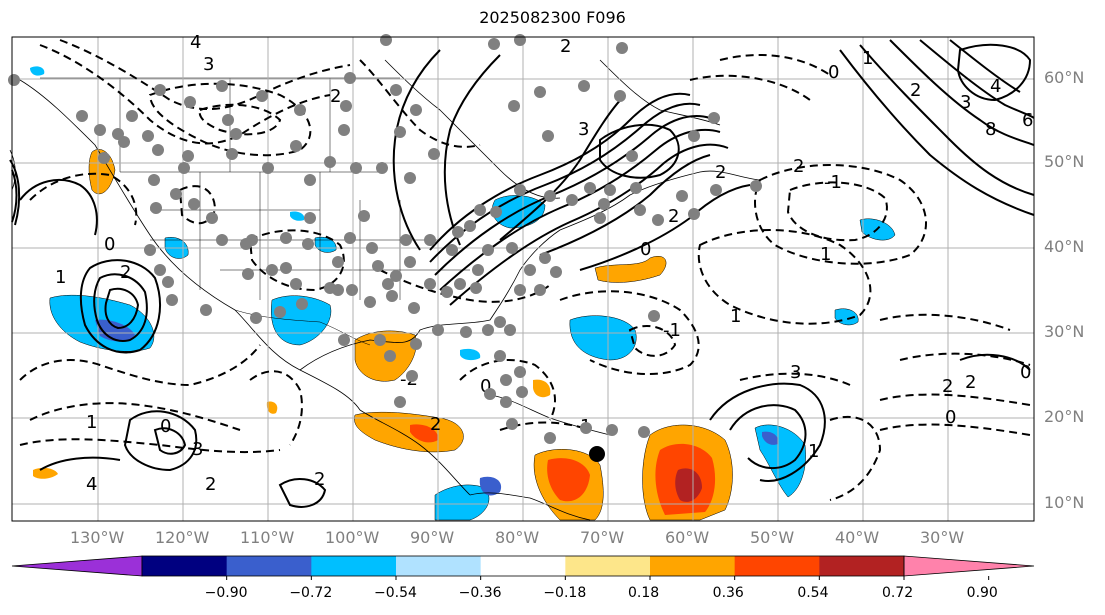  Describe the element at coordinates (772, 537) in the screenshot. I see `longitude-label: 50°W` at that location.